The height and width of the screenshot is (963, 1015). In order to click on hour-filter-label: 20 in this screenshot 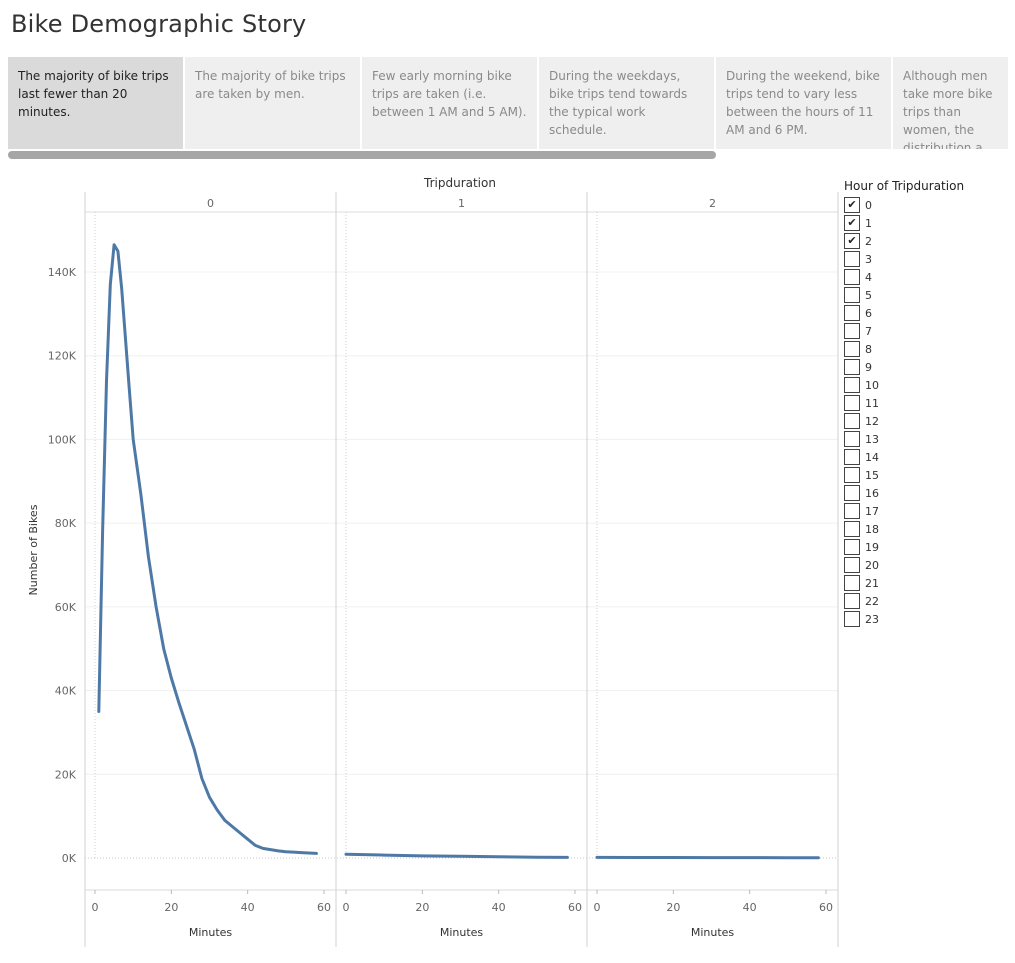, I will do `click(872, 565)`.